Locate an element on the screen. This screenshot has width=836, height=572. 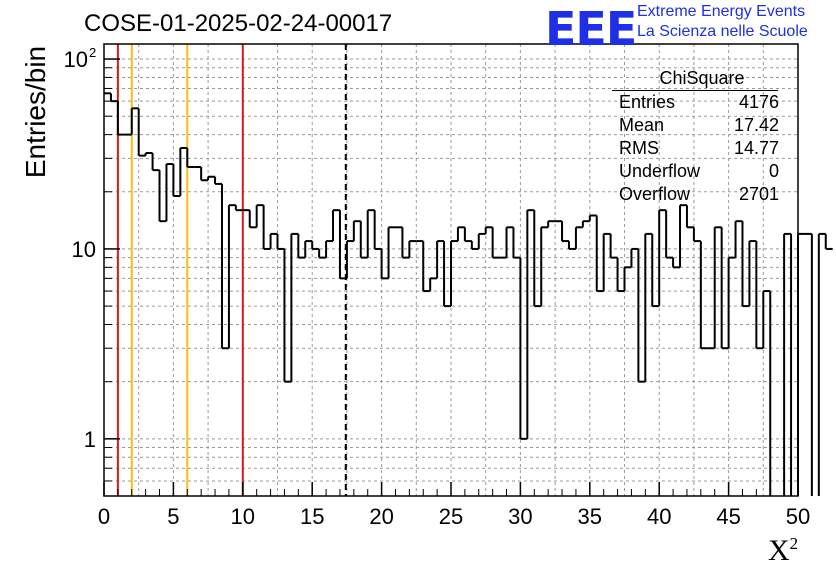
stats-value: 17.42 is located at coordinates (756, 125).